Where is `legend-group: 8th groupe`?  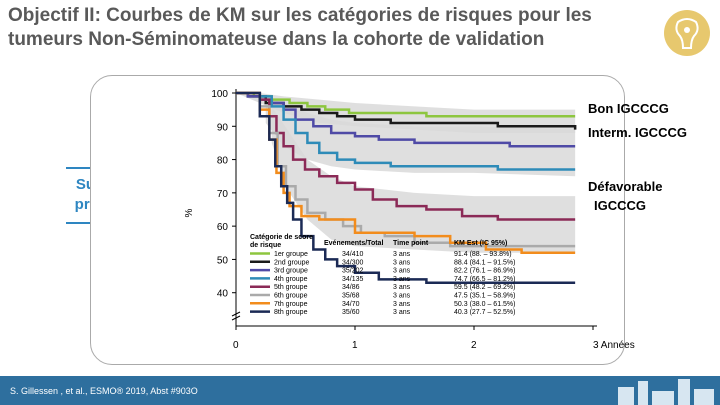
legend-group: 8th groupe is located at coordinates (291, 312).